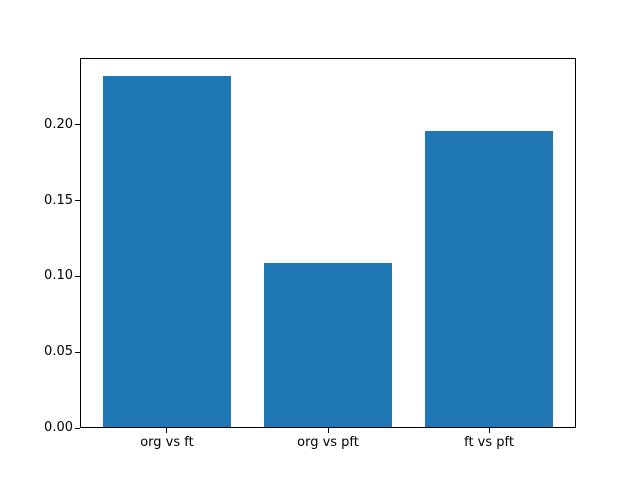 This screenshot has height=480, width=640. I want to click on x-axis-tick-label: org vs pft, so click(328, 442).